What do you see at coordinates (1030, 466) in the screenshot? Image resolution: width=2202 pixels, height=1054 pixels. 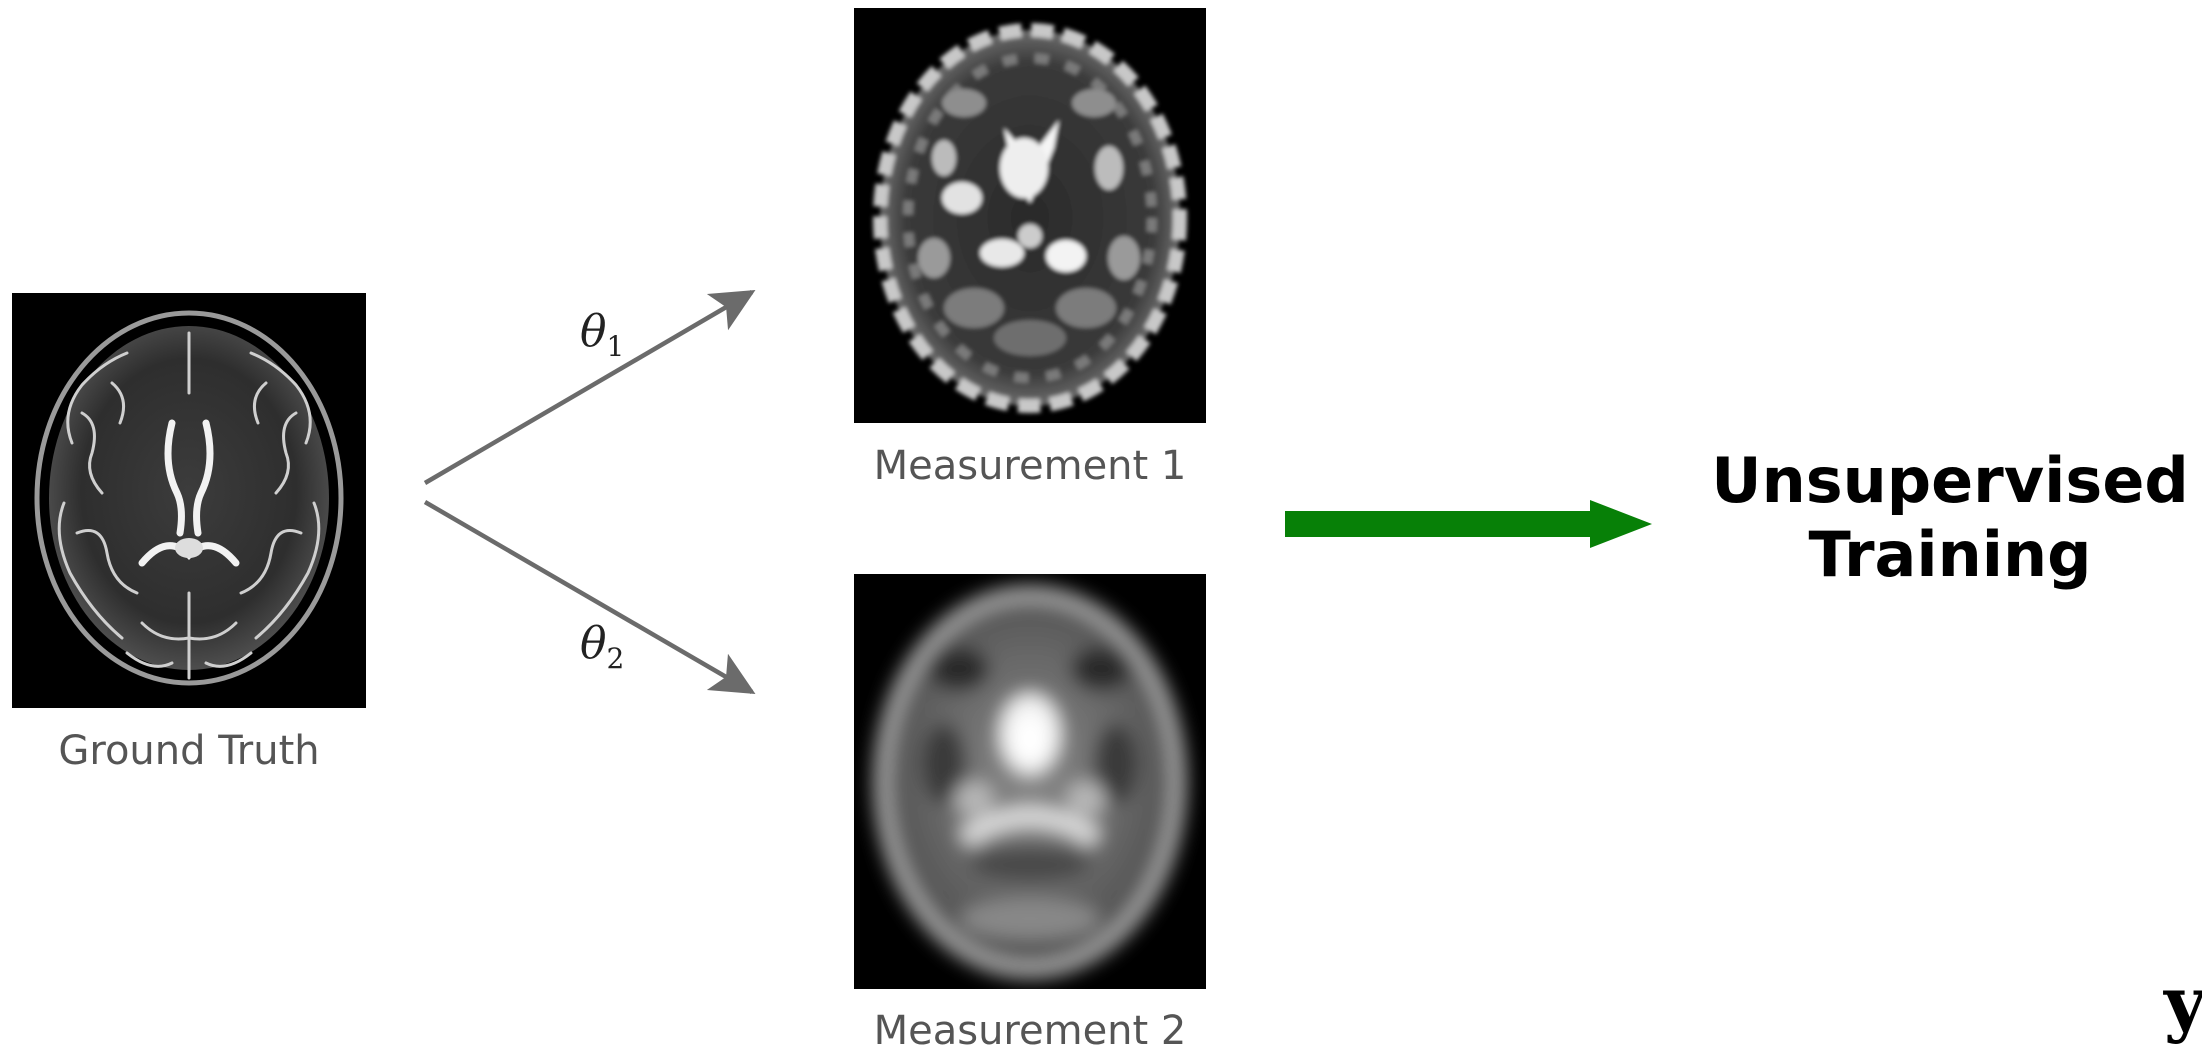 I see `measurement-1-caption: Measurement 1` at bounding box center [1030, 466].